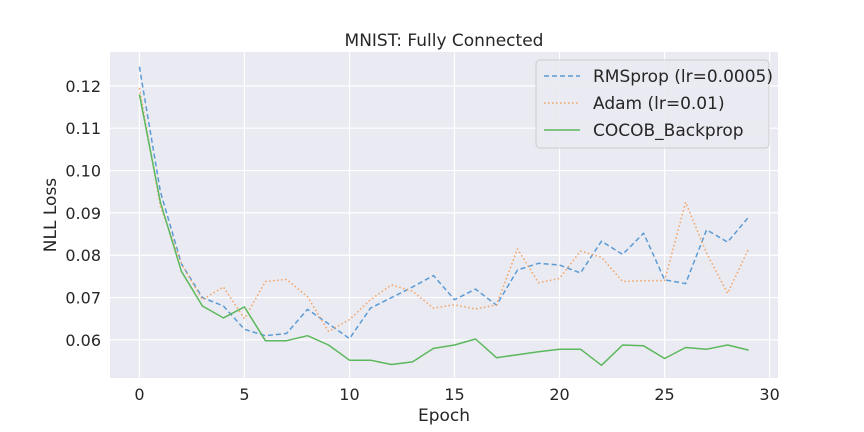 This screenshot has height=432, width=864. What do you see at coordinates (559, 394) in the screenshot?
I see `x-tick-label: 20` at bounding box center [559, 394].